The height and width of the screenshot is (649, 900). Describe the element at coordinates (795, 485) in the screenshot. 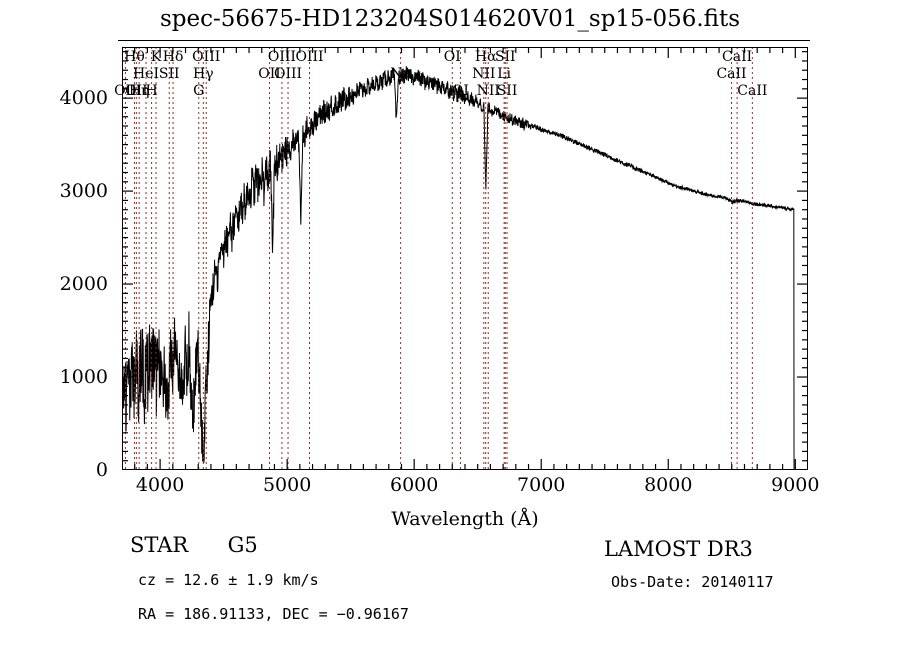

I see `x-tick-label: 9000` at that location.